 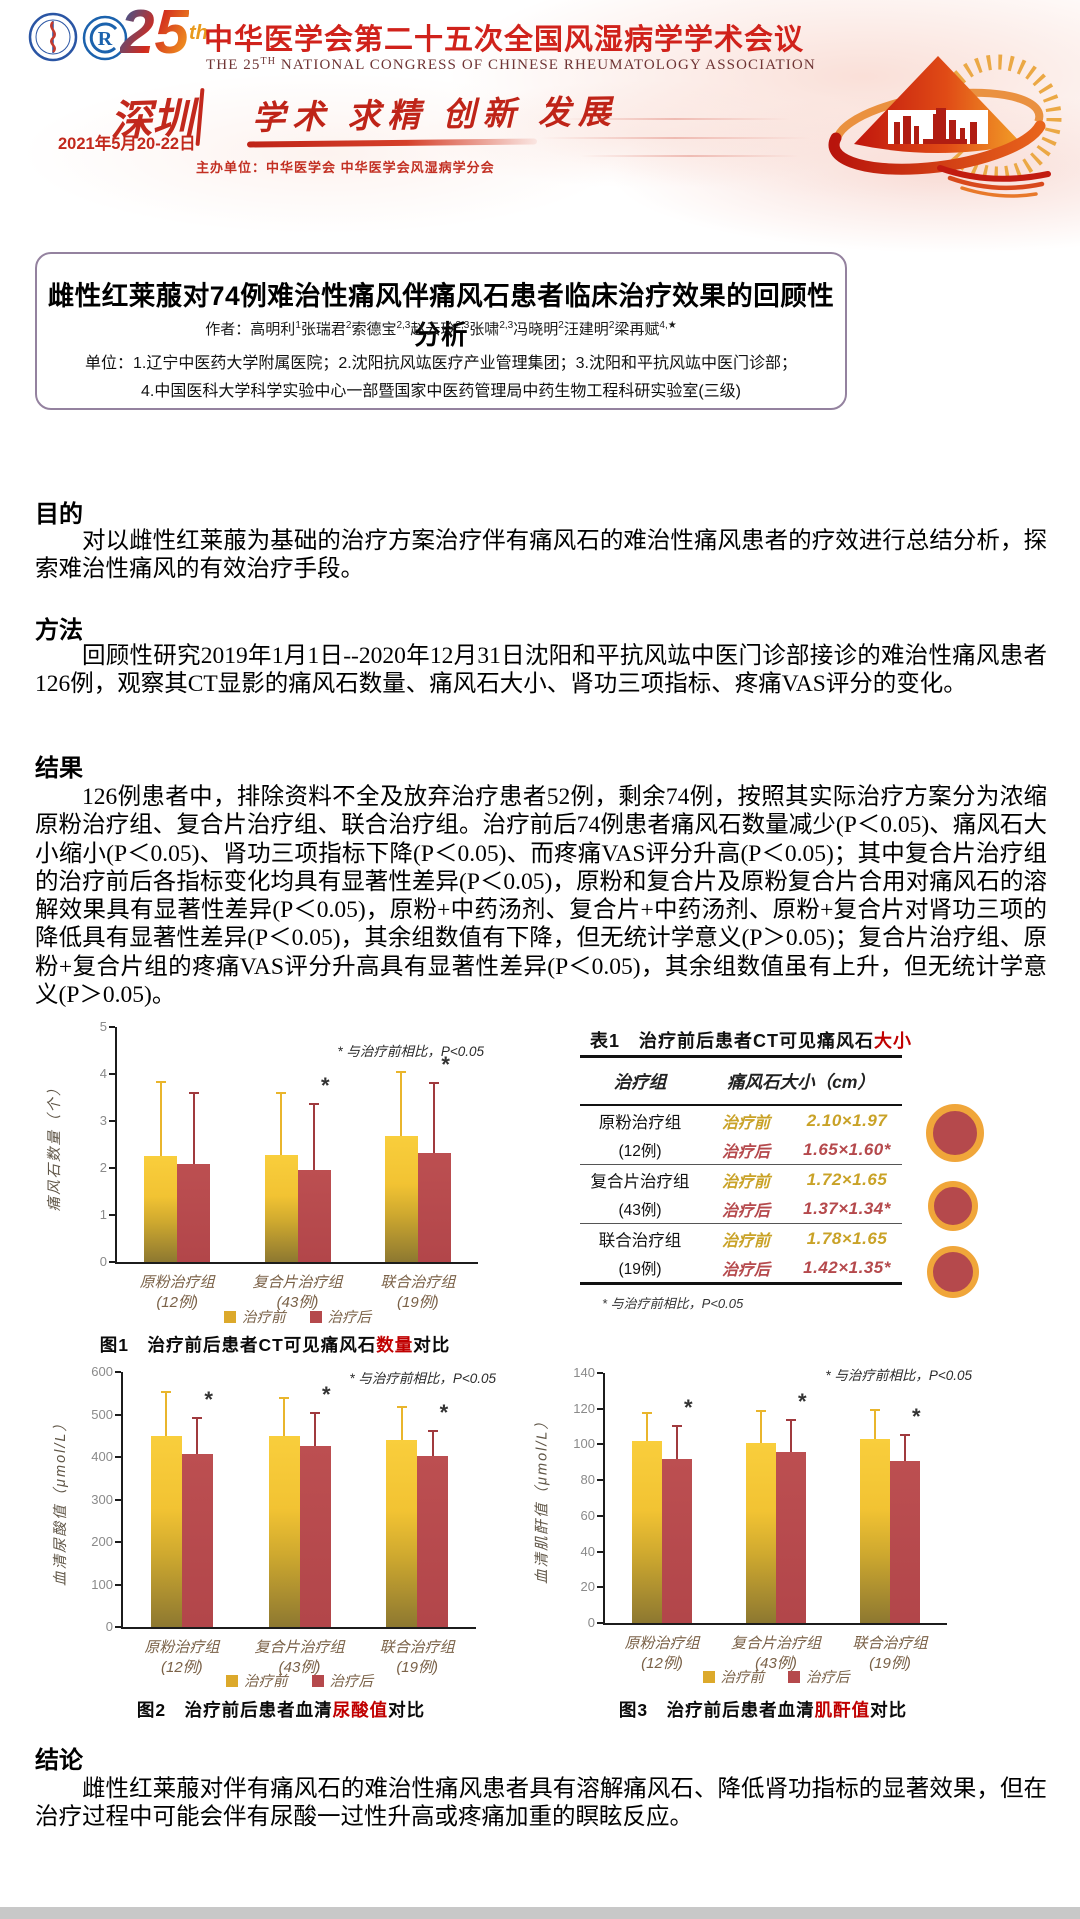 I want to click on x-axis, so click(x=296, y=1263).